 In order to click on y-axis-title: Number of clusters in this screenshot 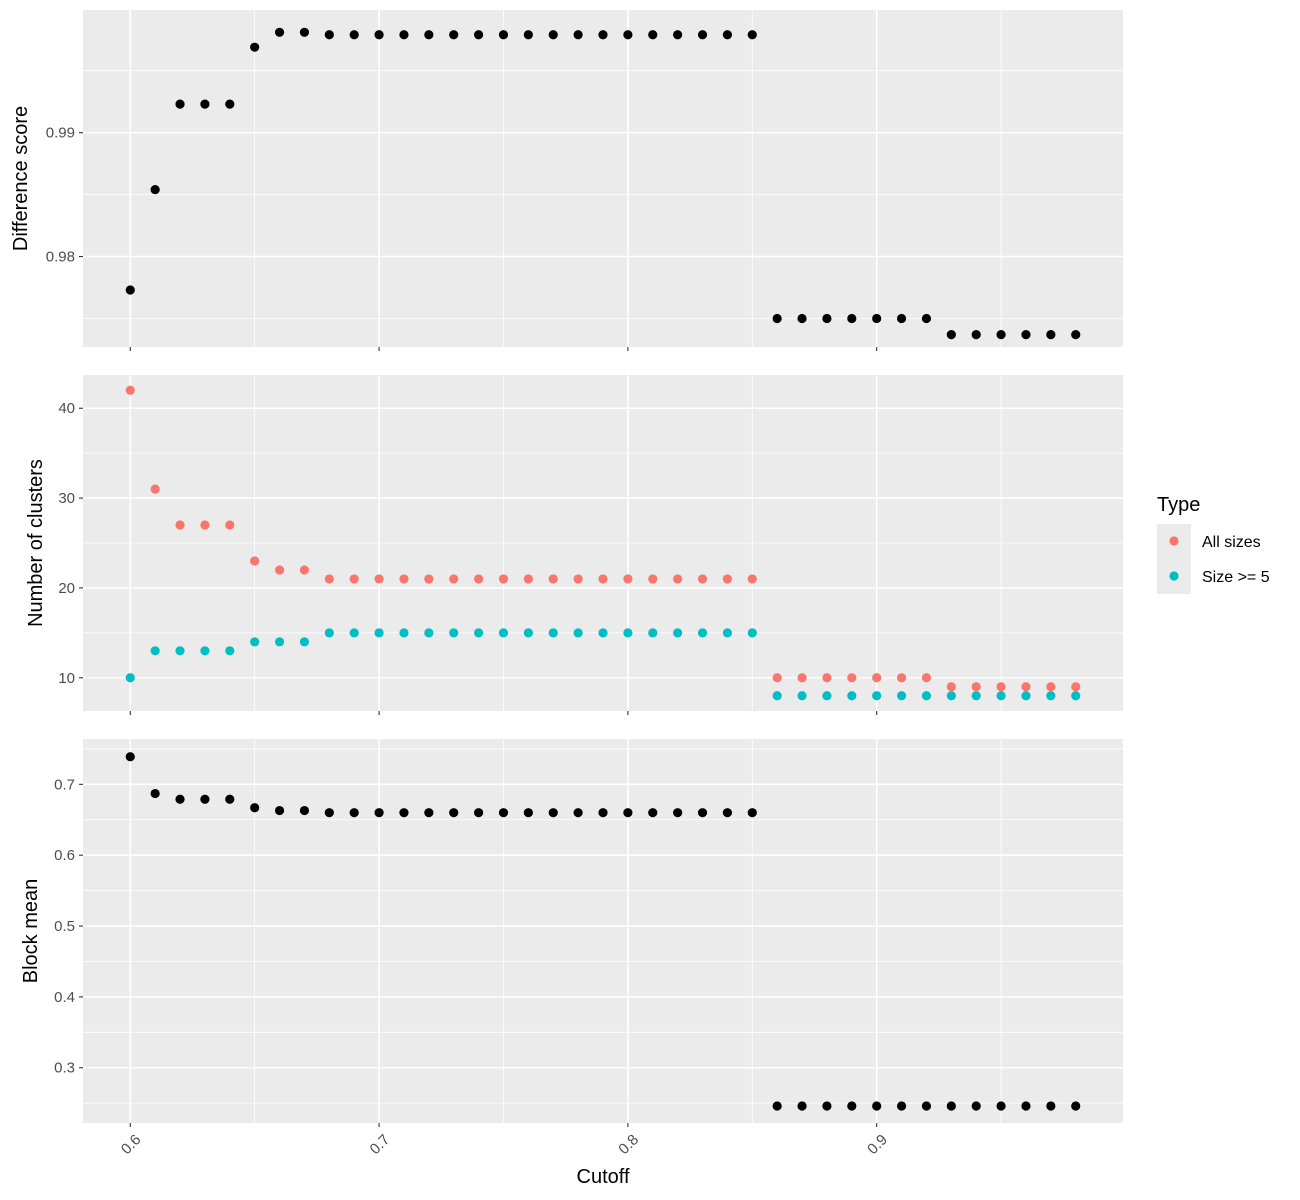, I will do `click(36, 543)`.